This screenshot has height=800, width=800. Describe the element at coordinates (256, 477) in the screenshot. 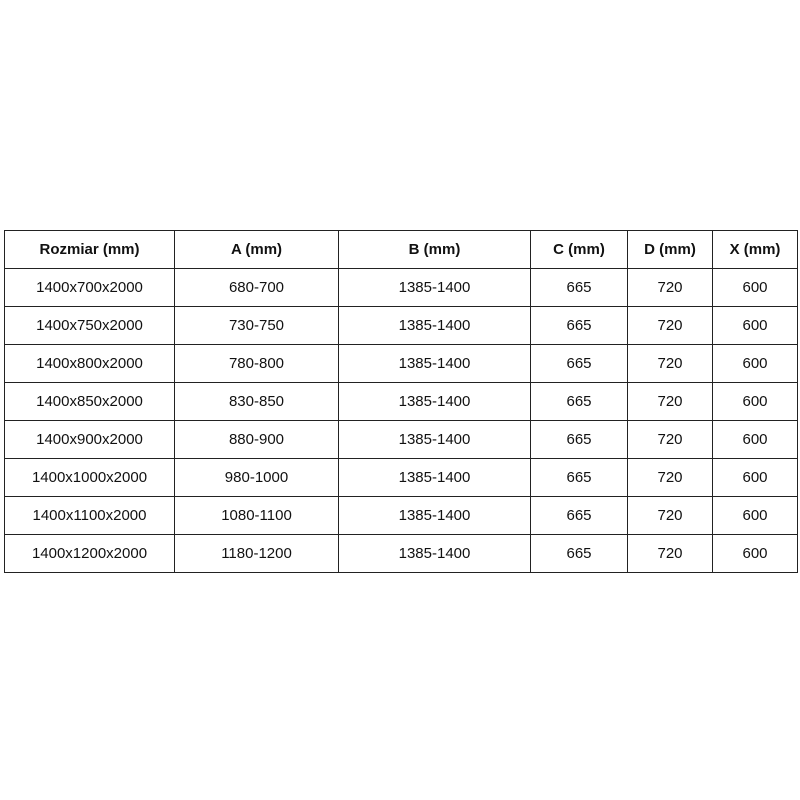

I see `table-cell: 980-1000` at that location.